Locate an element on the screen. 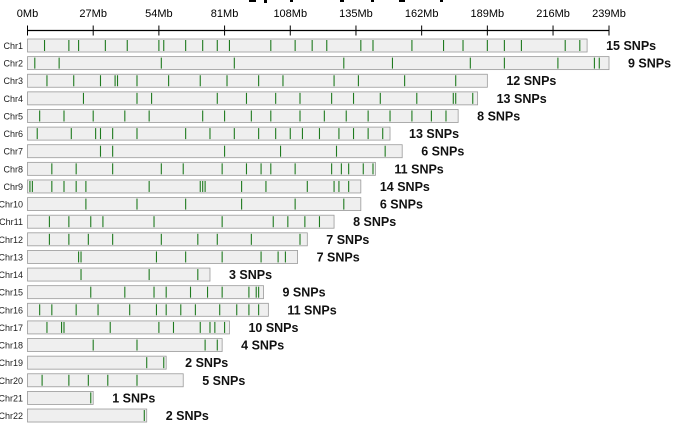  x-tick-label: 239Mb is located at coordinates (609, 14).